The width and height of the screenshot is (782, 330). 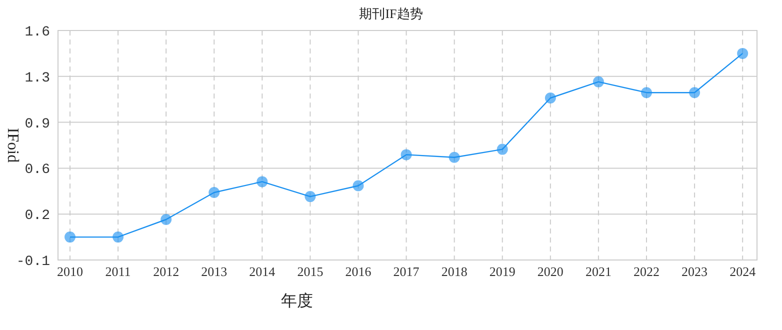 What do you see at coordinates (37, 32) in the screenshot?
I see `y-tick-label: 1.6` at bounding box center [37, 32].